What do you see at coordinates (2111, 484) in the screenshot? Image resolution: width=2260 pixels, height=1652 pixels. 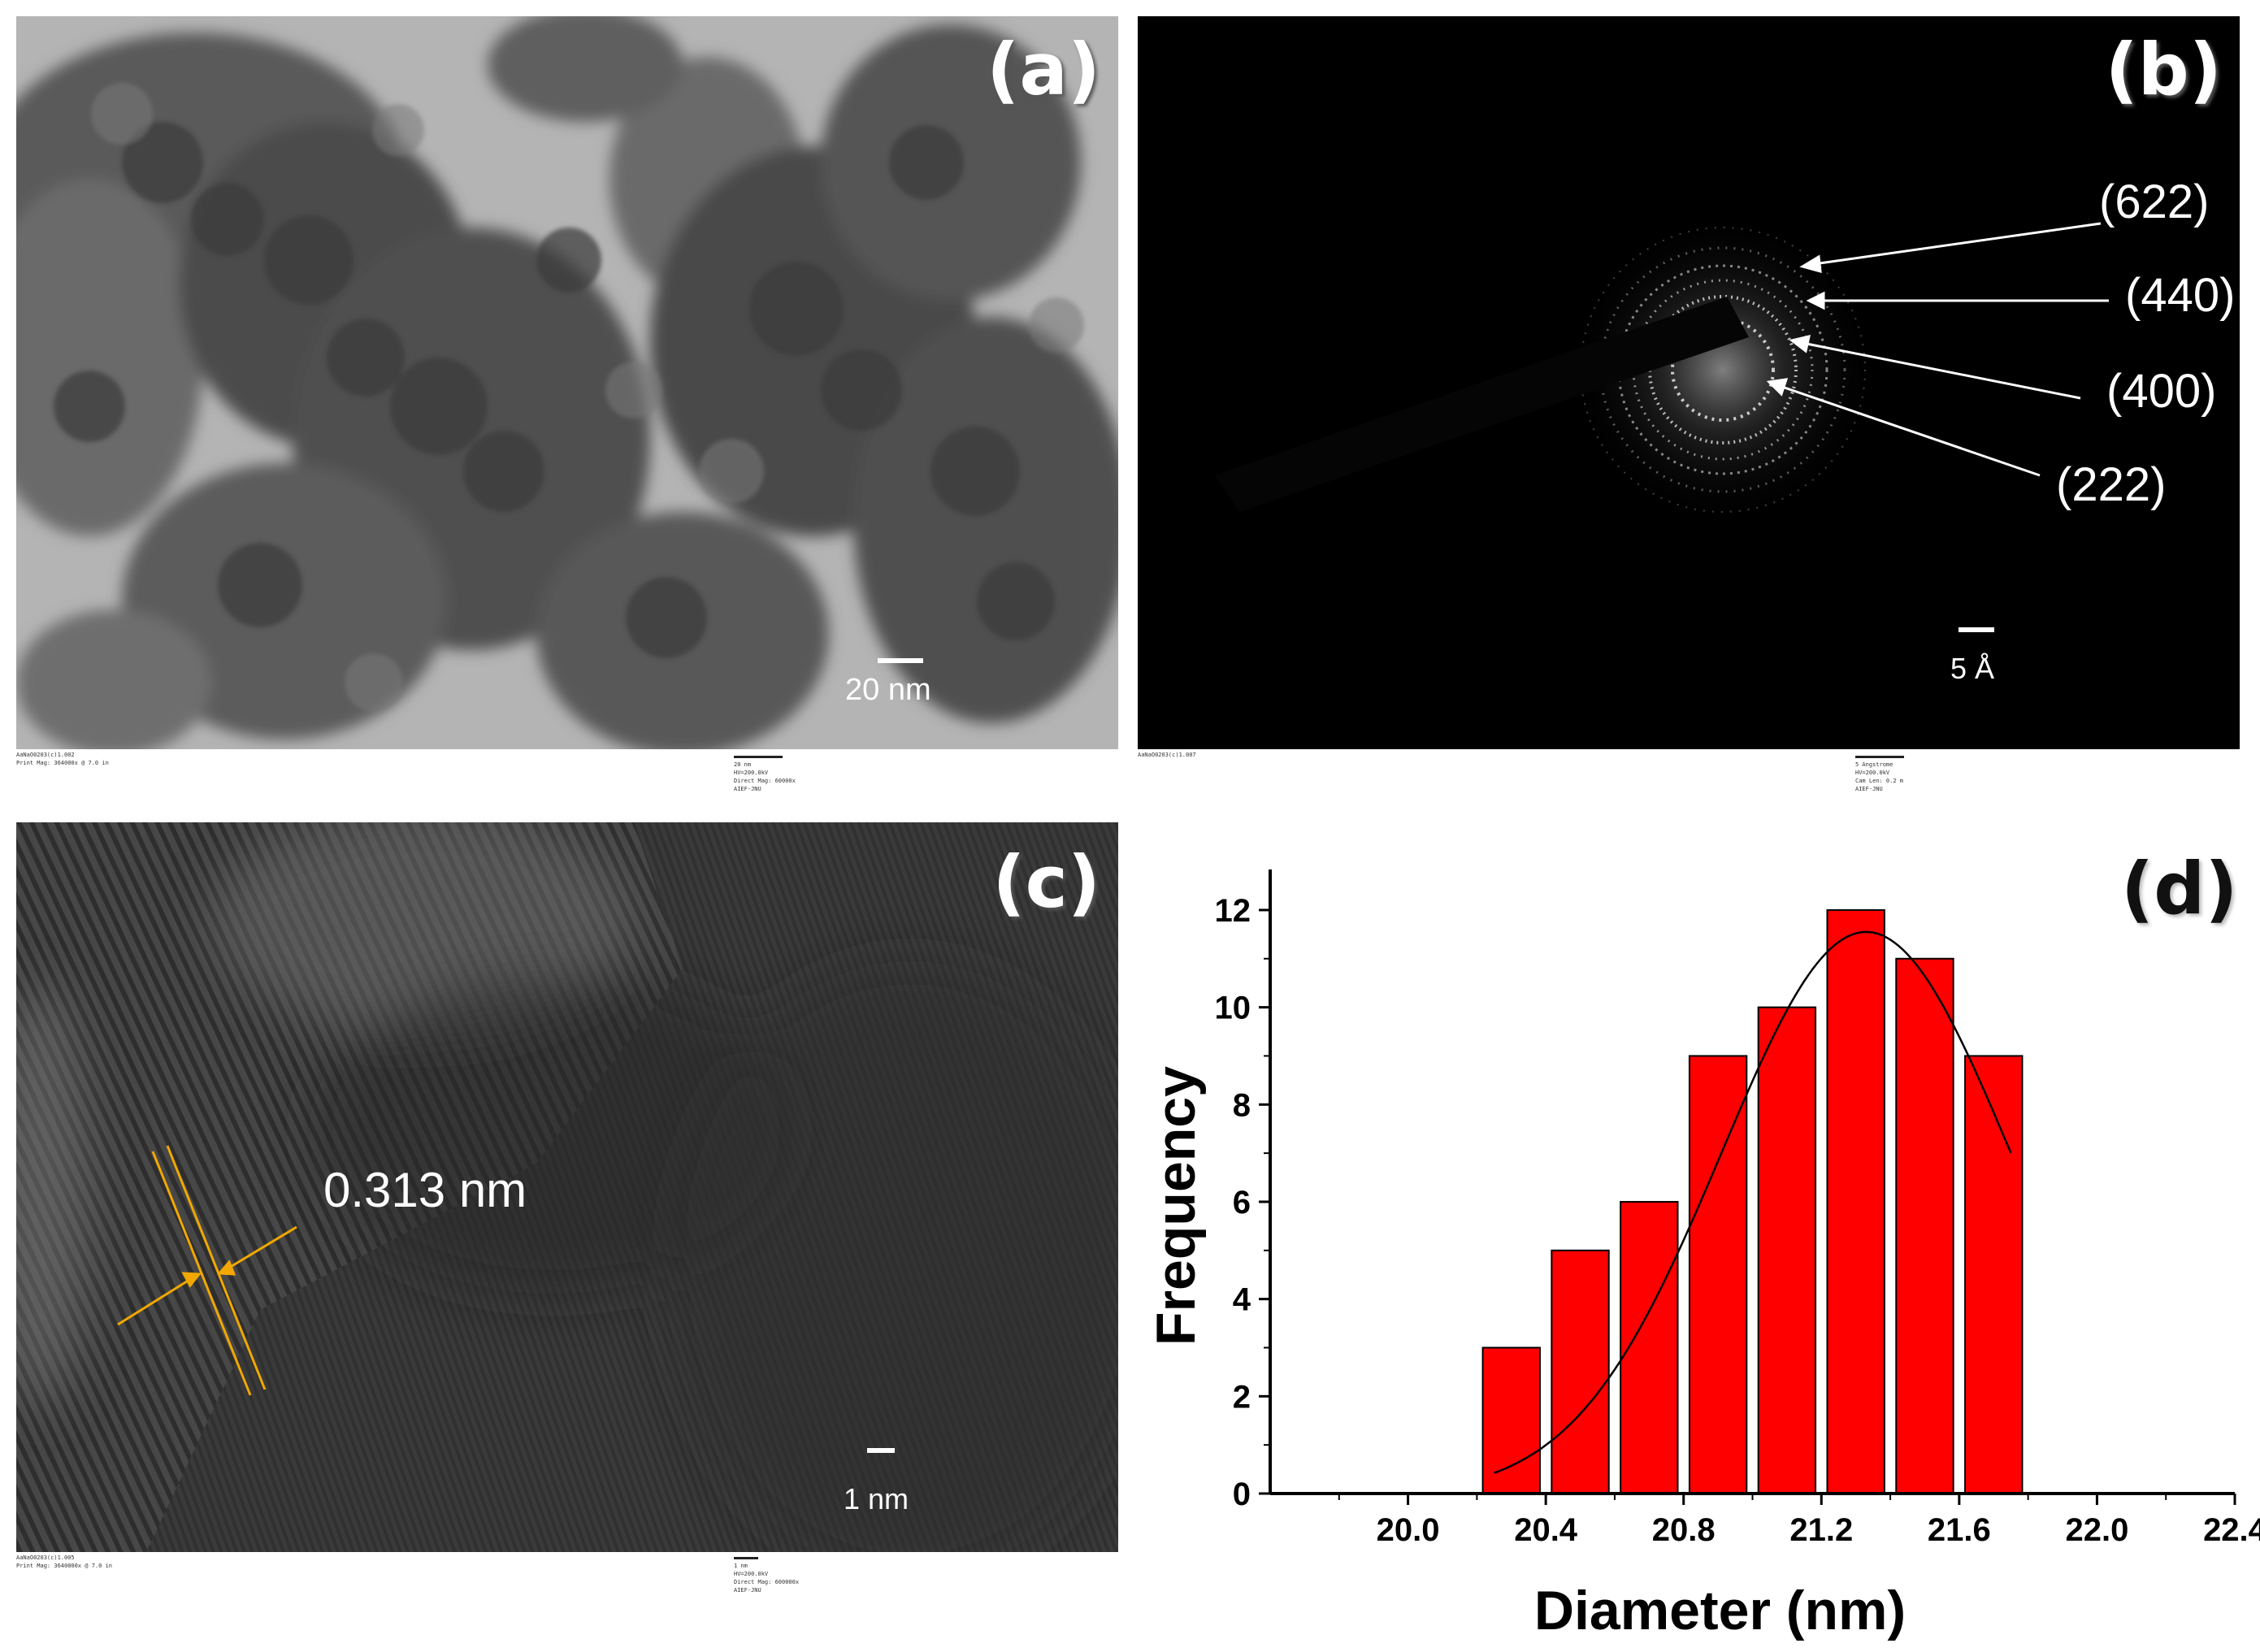 I see `ring-label-222: (222)` at bounding box center [2111, 484].